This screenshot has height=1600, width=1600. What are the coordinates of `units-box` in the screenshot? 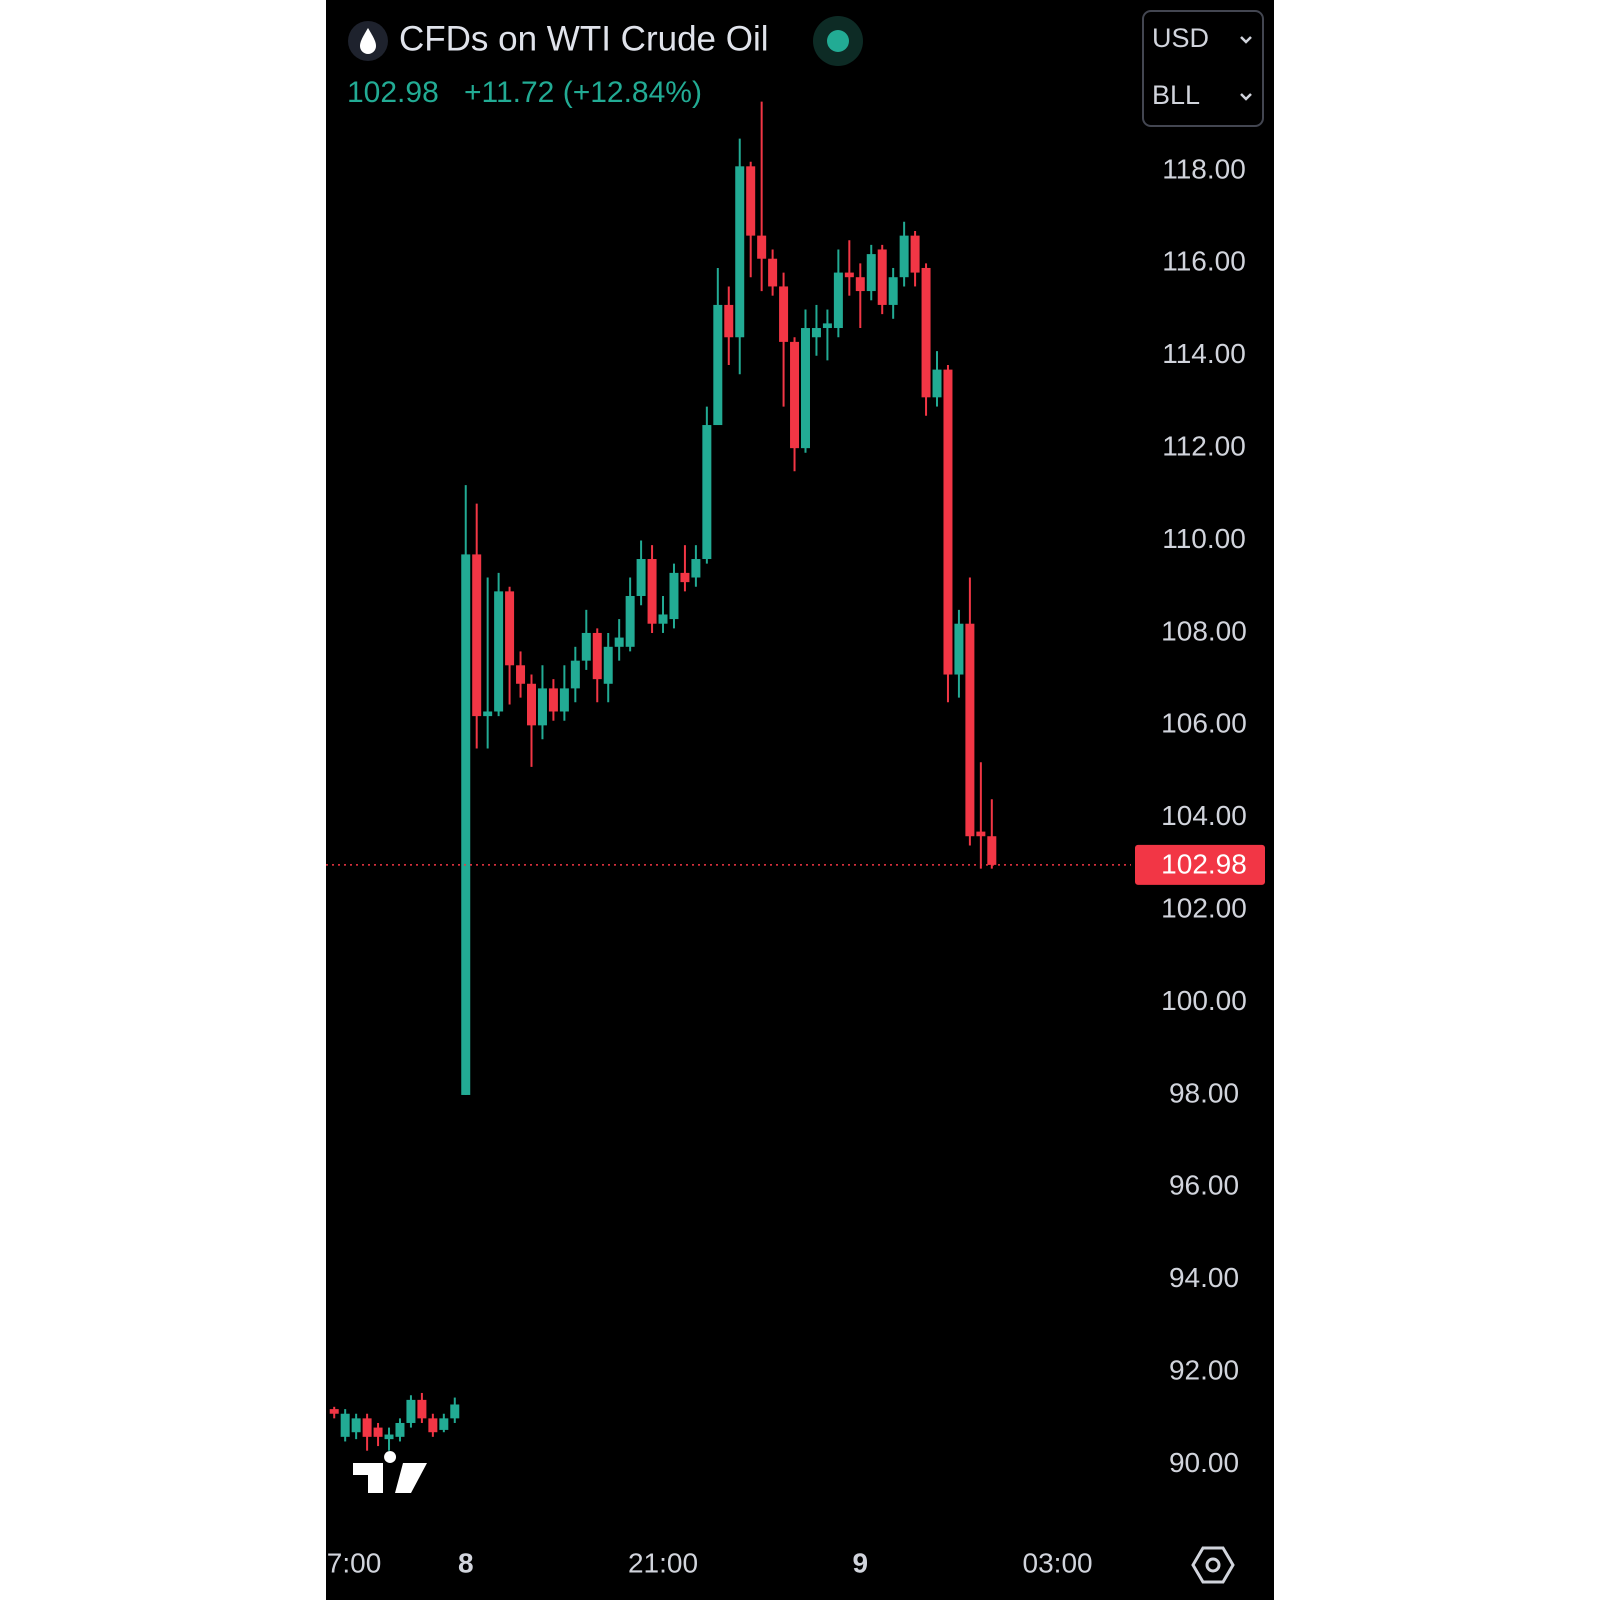 It's located at (1203, 68).